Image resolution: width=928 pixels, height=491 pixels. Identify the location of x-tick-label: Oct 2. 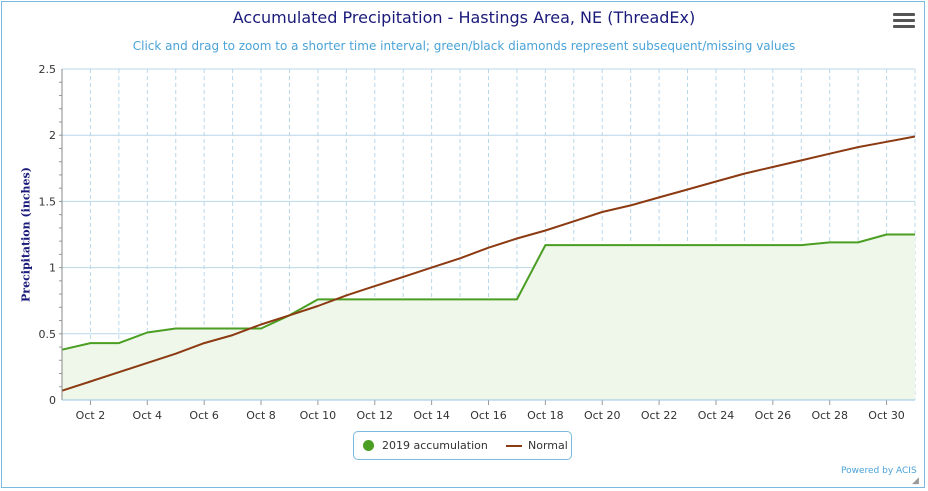
(91, 415).